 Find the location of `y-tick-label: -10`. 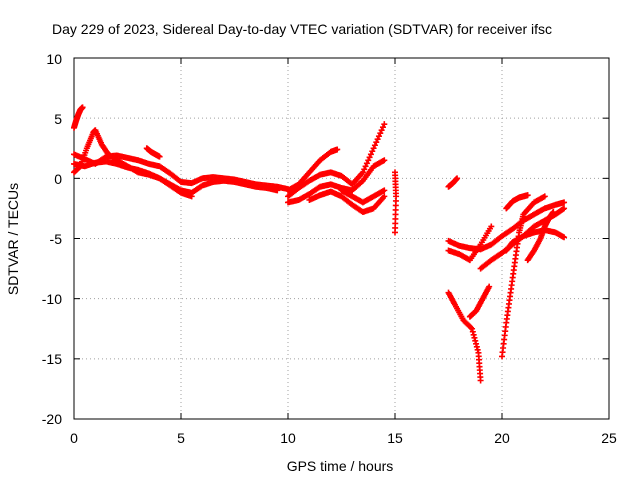

y-tick-label: -10 is located at coordinates (52, 299).